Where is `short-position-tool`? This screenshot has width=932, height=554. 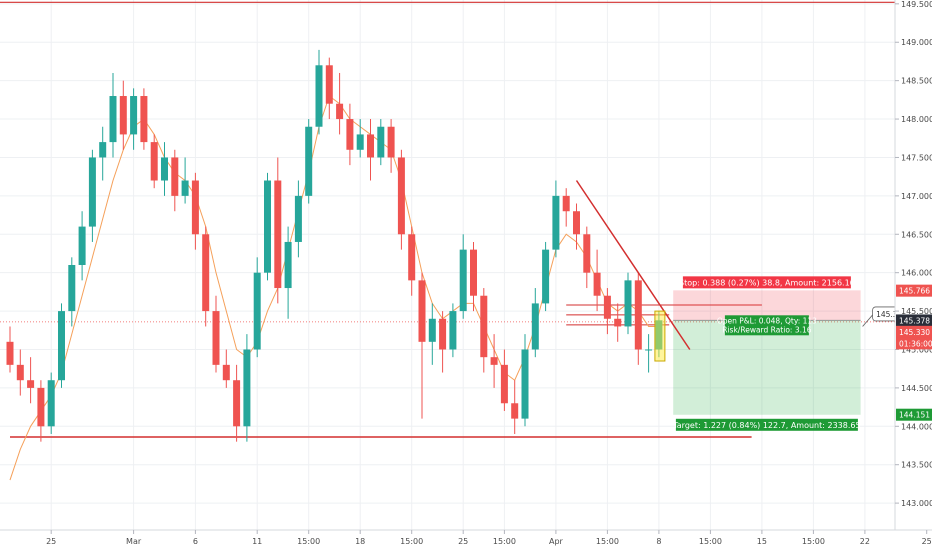 short-position-tool is located at coordinates (767, 352).